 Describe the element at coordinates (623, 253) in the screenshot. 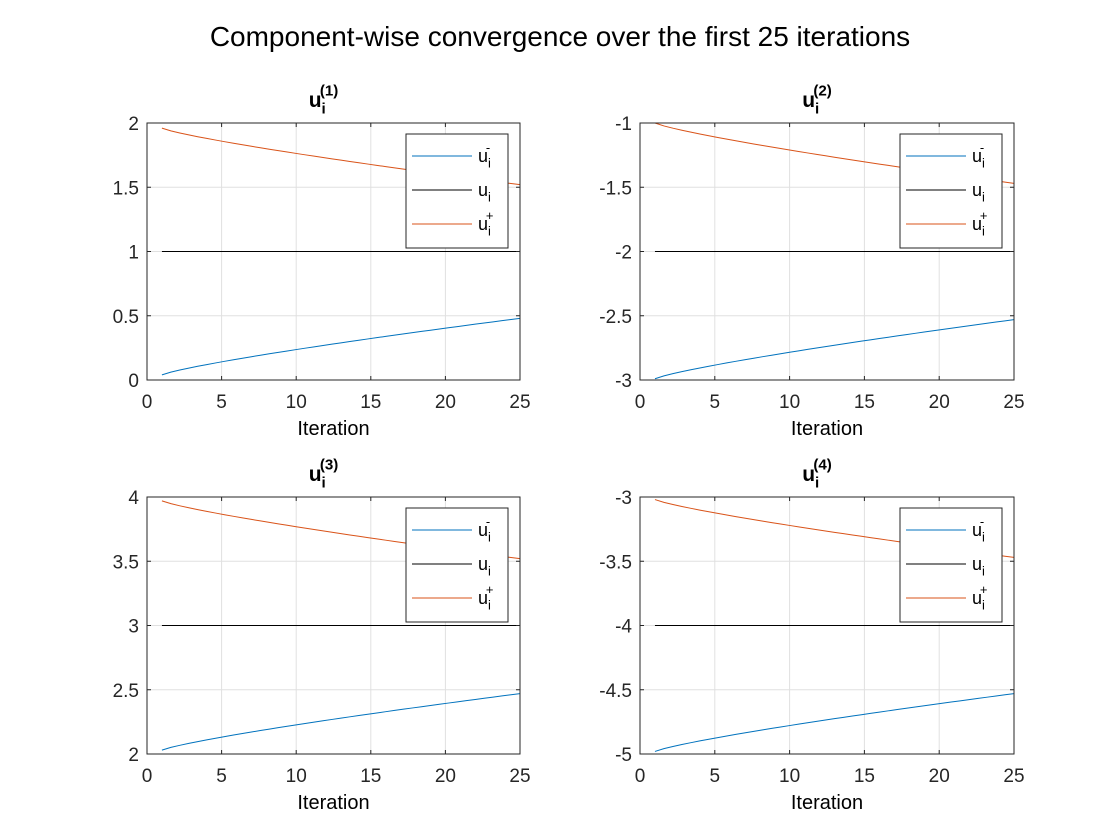

I see `y-tick-label: -2` at that location.